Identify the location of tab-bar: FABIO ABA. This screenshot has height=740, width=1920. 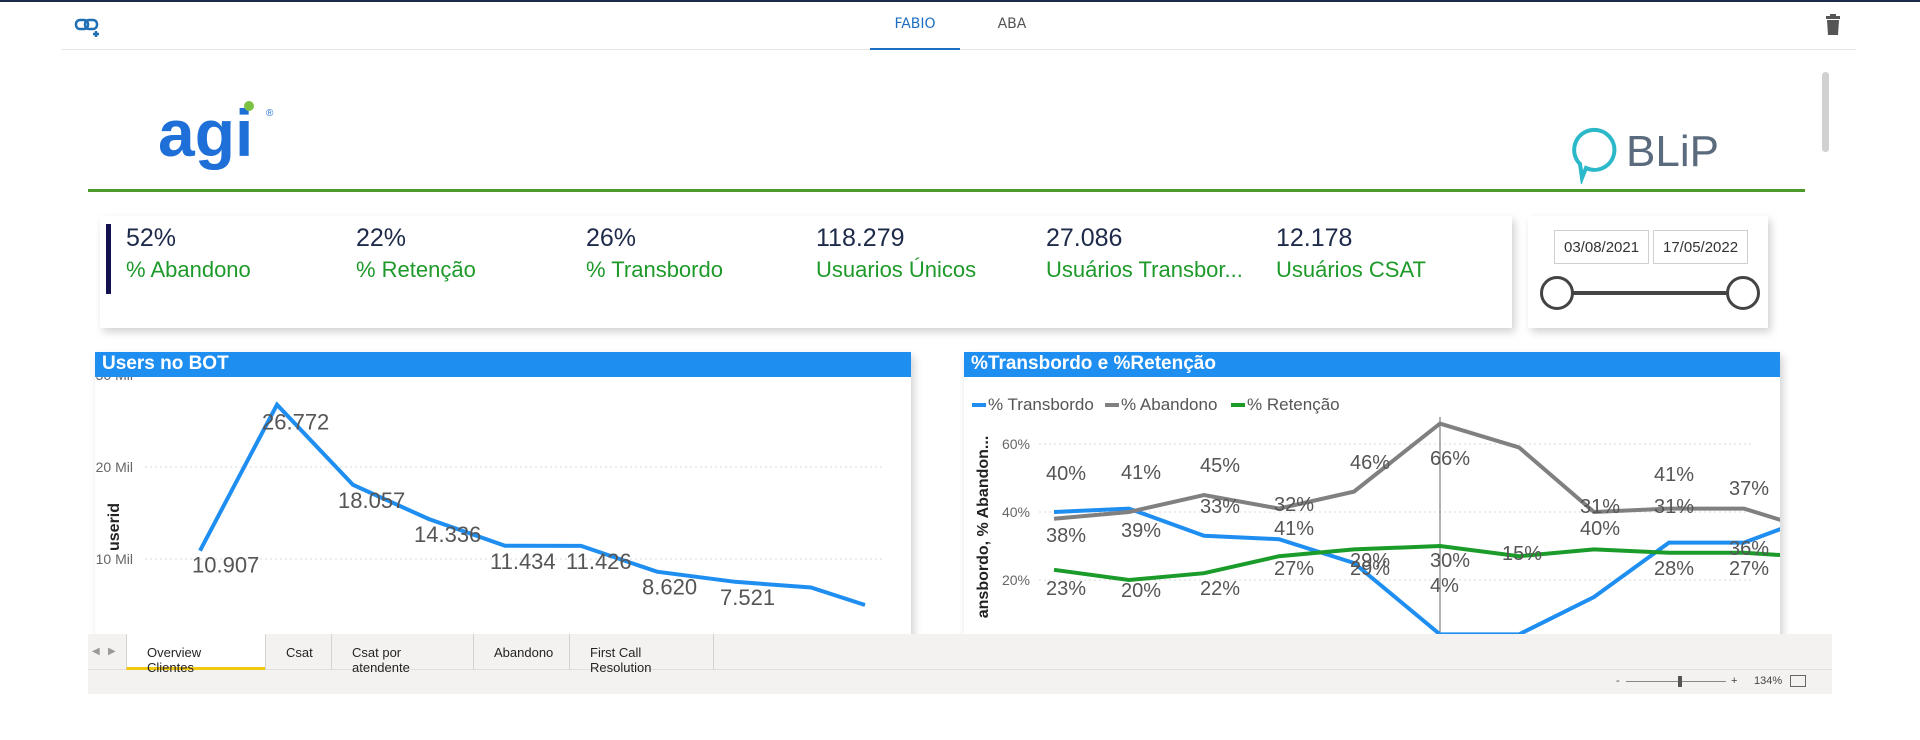
(959, 26).